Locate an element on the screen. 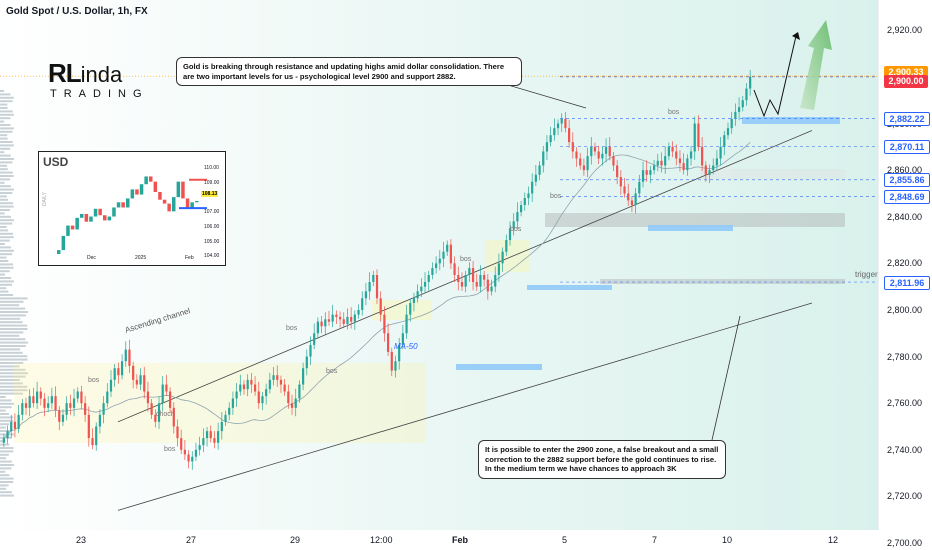  x-tick-label: 12 is located at coordinates (833, 540).